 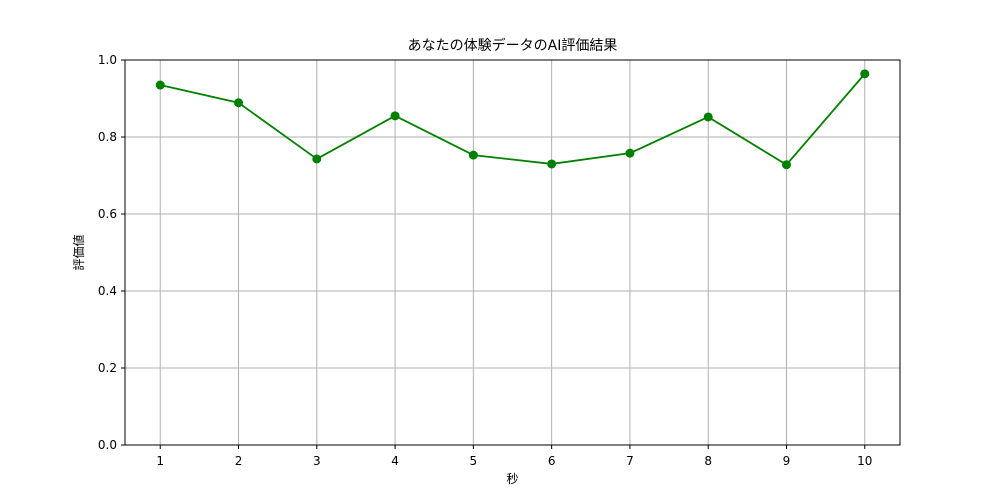 What do you see at coordinates (630, 461) in the screenshot?
I see `x-tick-label: 7` at bounding box center [630, 461].